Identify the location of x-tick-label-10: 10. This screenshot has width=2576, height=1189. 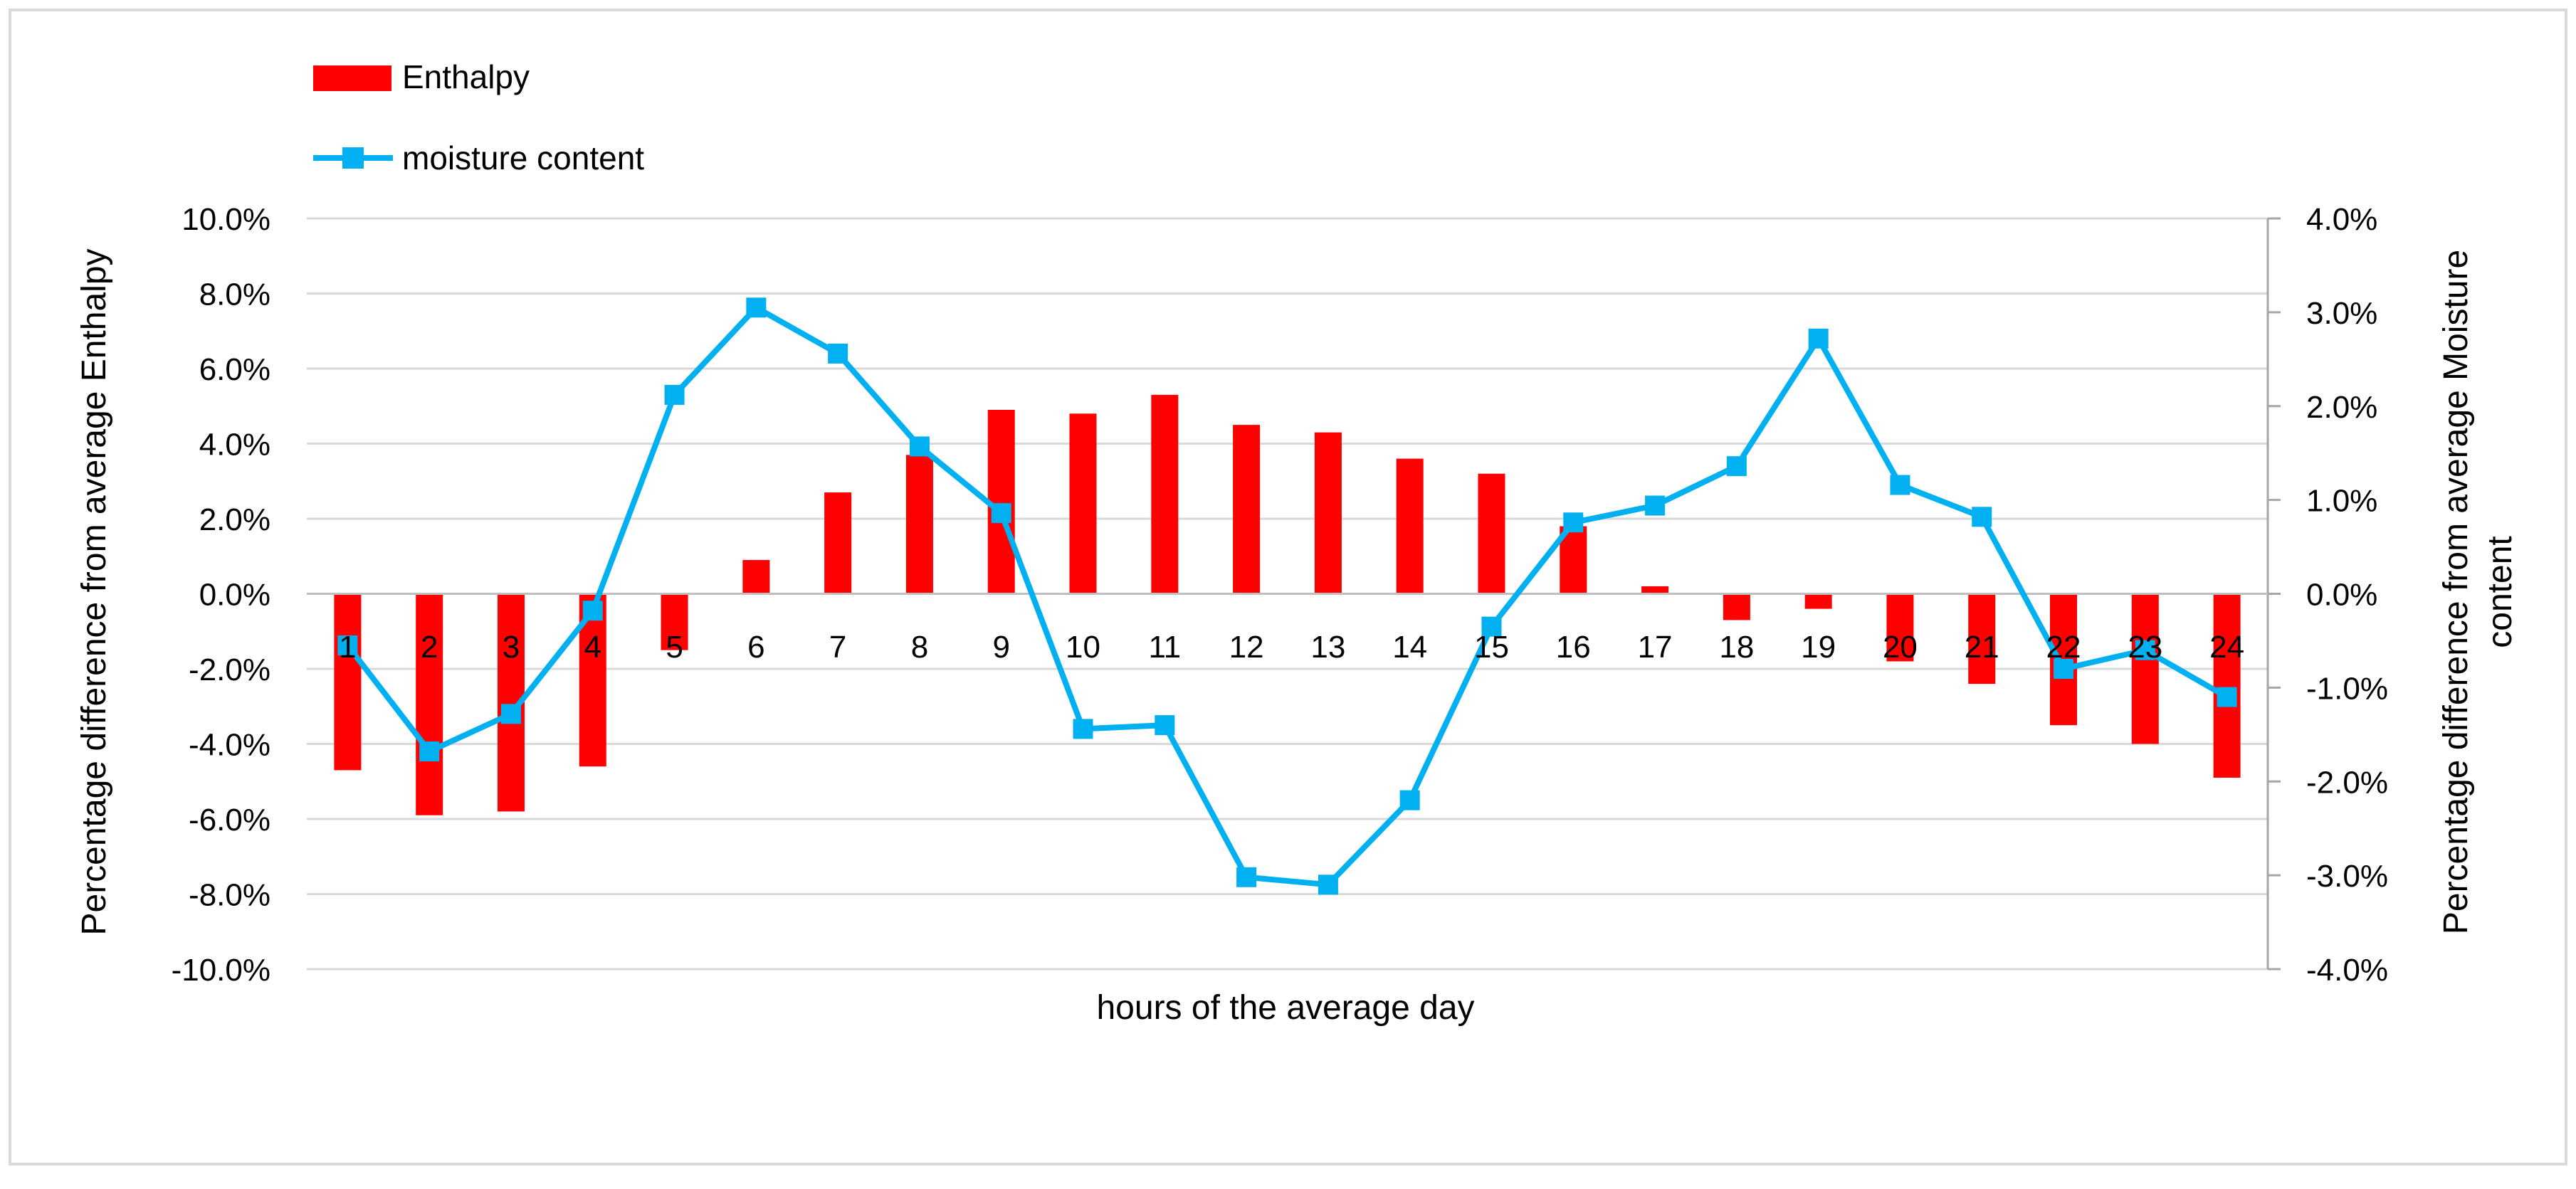
(1083, 648).